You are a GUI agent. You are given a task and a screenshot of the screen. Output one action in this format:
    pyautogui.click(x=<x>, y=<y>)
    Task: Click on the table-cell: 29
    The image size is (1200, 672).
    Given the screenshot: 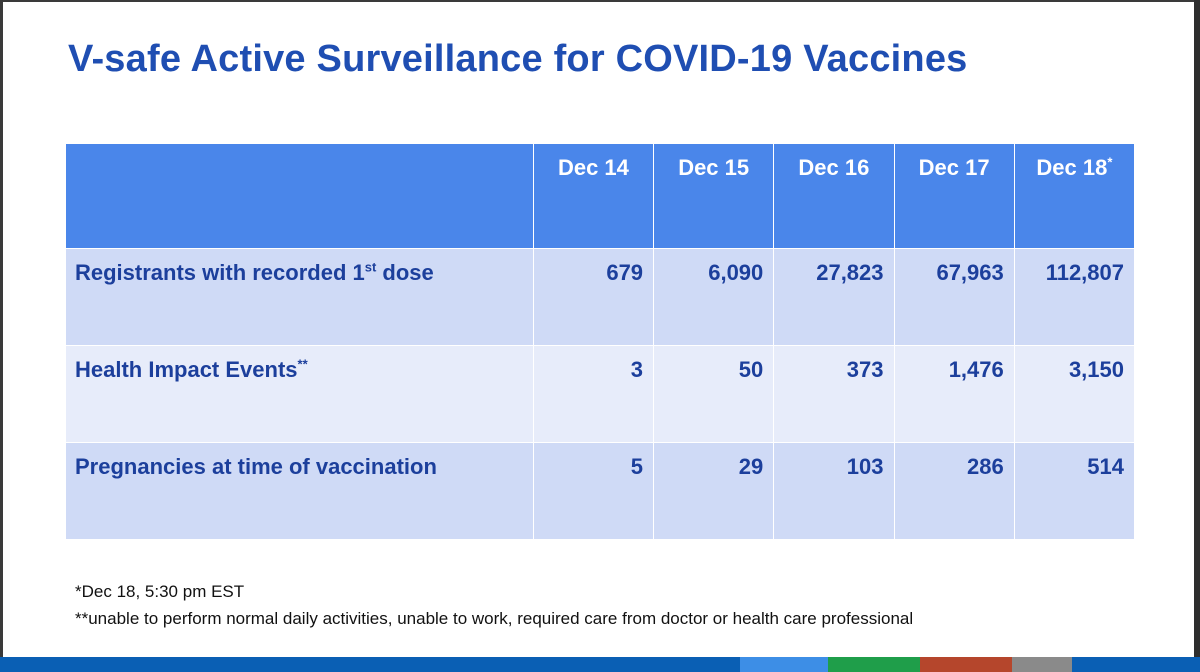 What is the action you would take?
    pyautogui.click(x=714, y=491)
    